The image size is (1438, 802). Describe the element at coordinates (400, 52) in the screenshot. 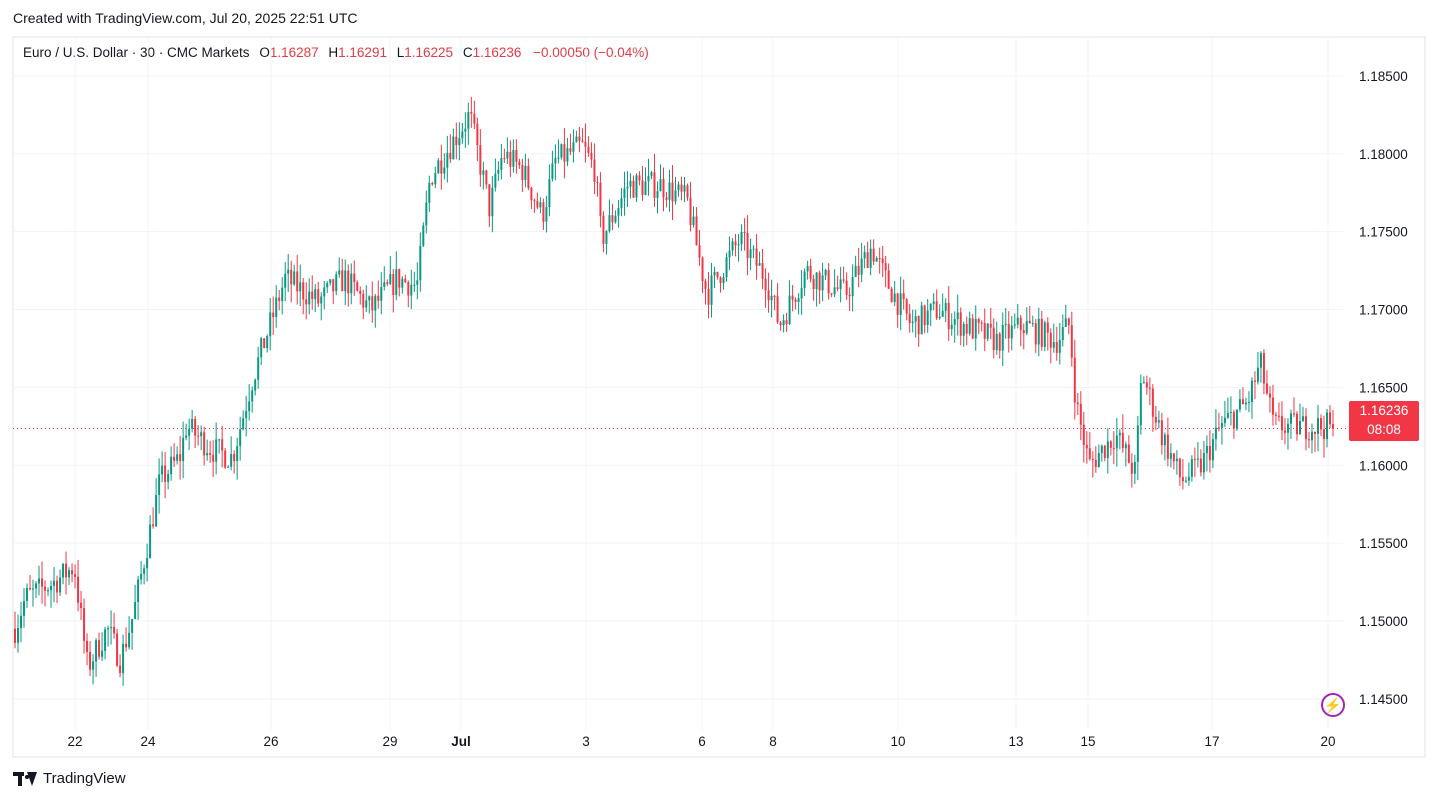

I see `low-label: L` at that location.